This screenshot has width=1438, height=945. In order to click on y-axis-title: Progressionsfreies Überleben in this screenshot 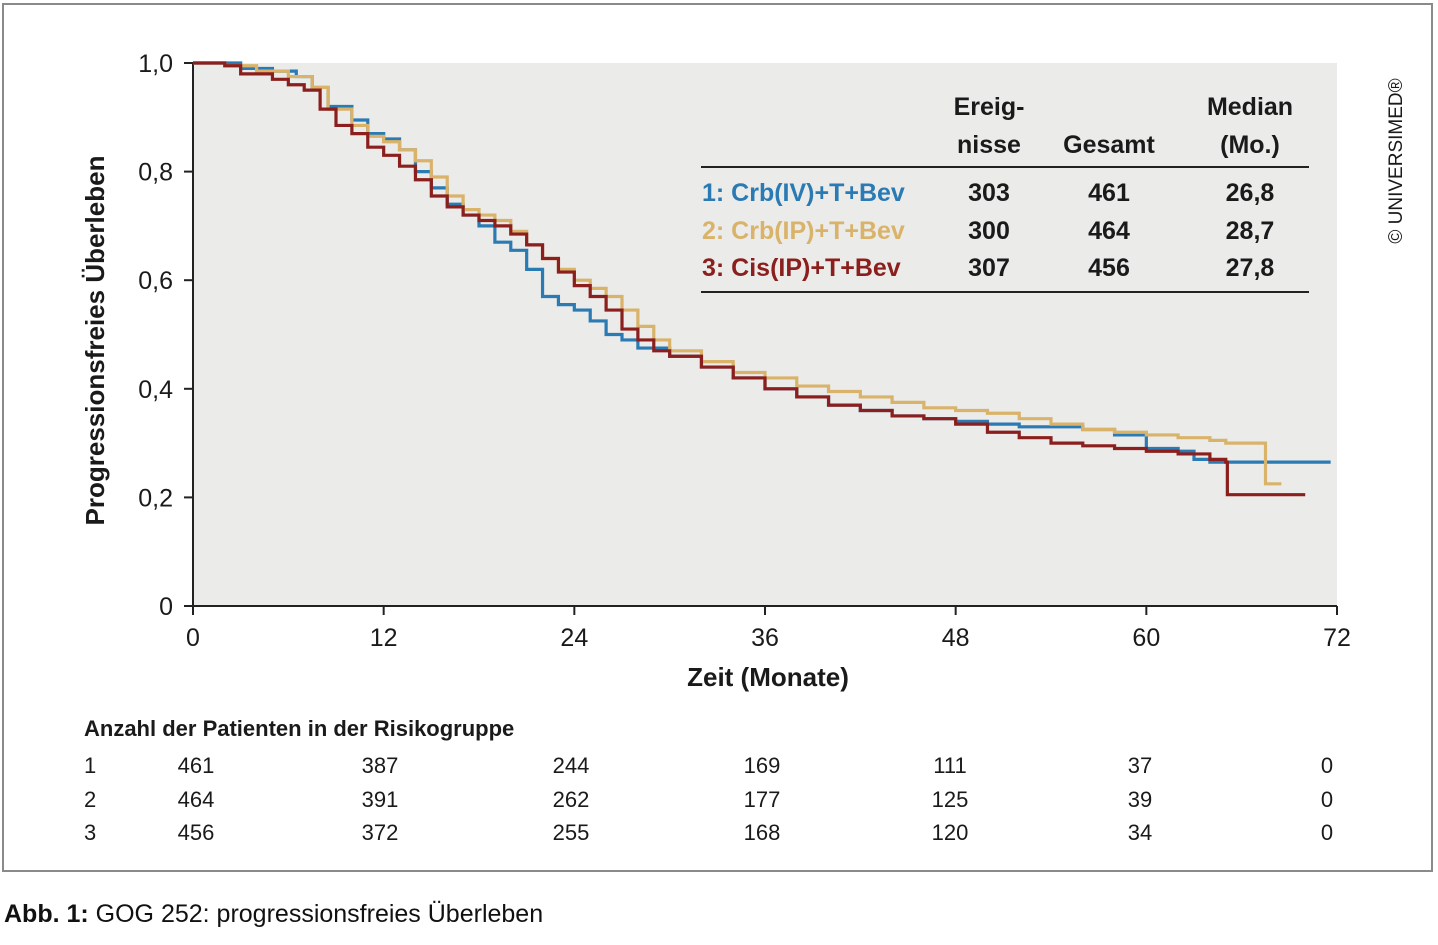, I will do `click(95, 341)`.